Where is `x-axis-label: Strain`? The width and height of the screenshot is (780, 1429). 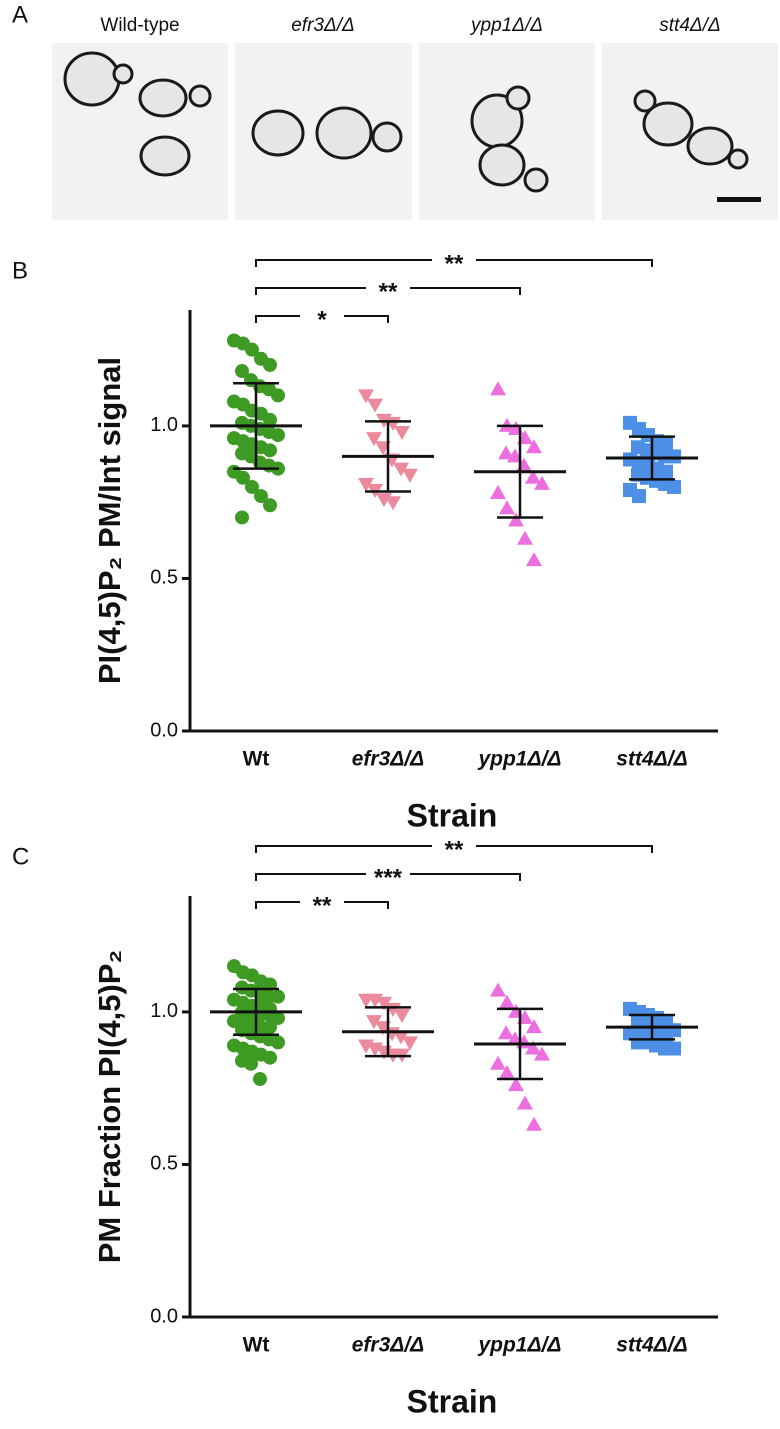
x-axis-label: Strain is located at coordinates (452, 815).